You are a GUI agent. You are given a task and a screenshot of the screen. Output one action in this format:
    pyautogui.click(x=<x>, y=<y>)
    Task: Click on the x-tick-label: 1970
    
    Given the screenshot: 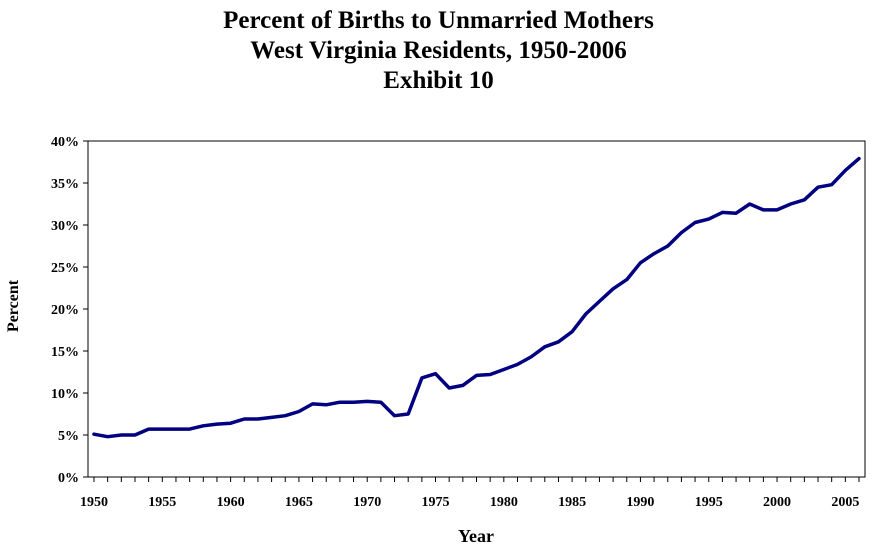 What is the action you would take?
    pyautogui.click(x=367, y=502)
    